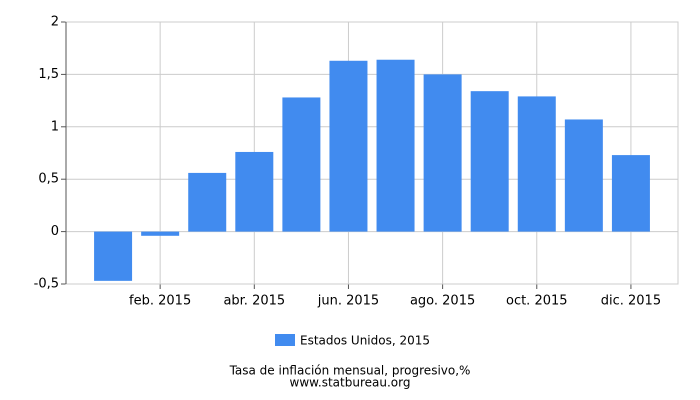 Image resolution: width=700 pixels, height=400 pixels. Describe the element at coordinates (348, 301) in the screenshot. I see `x-tick-label: jun. 2015` at that location.